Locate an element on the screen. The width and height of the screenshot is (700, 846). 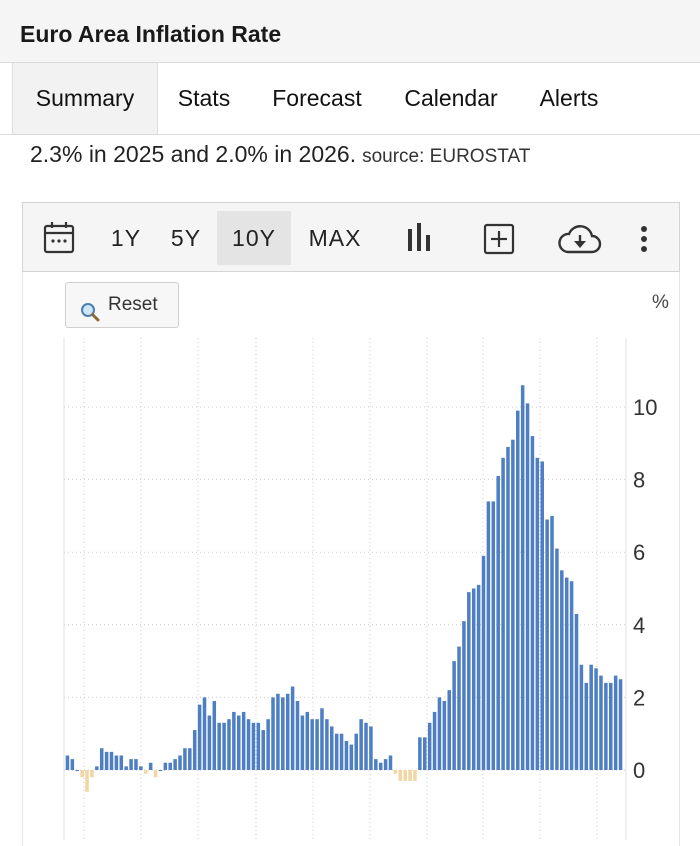
y-tick-label: 0 is located at coordinates (639, 770).